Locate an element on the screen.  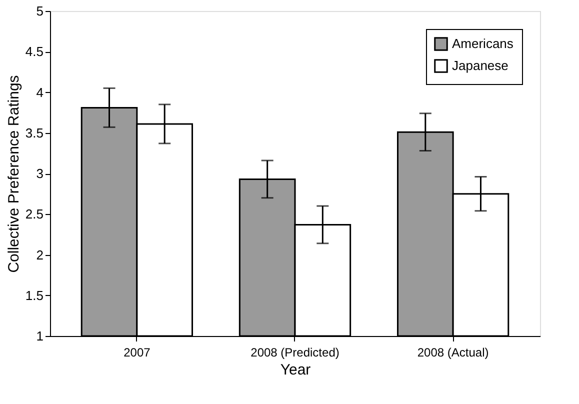
x-axis-title: Year is located at coordinates (295, 370).